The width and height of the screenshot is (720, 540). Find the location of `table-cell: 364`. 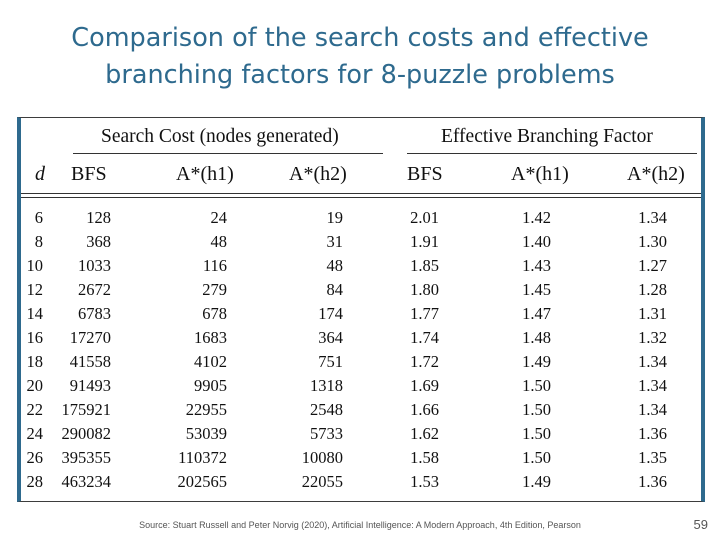

table-cell: 364 is located at coordinates (330, 337).